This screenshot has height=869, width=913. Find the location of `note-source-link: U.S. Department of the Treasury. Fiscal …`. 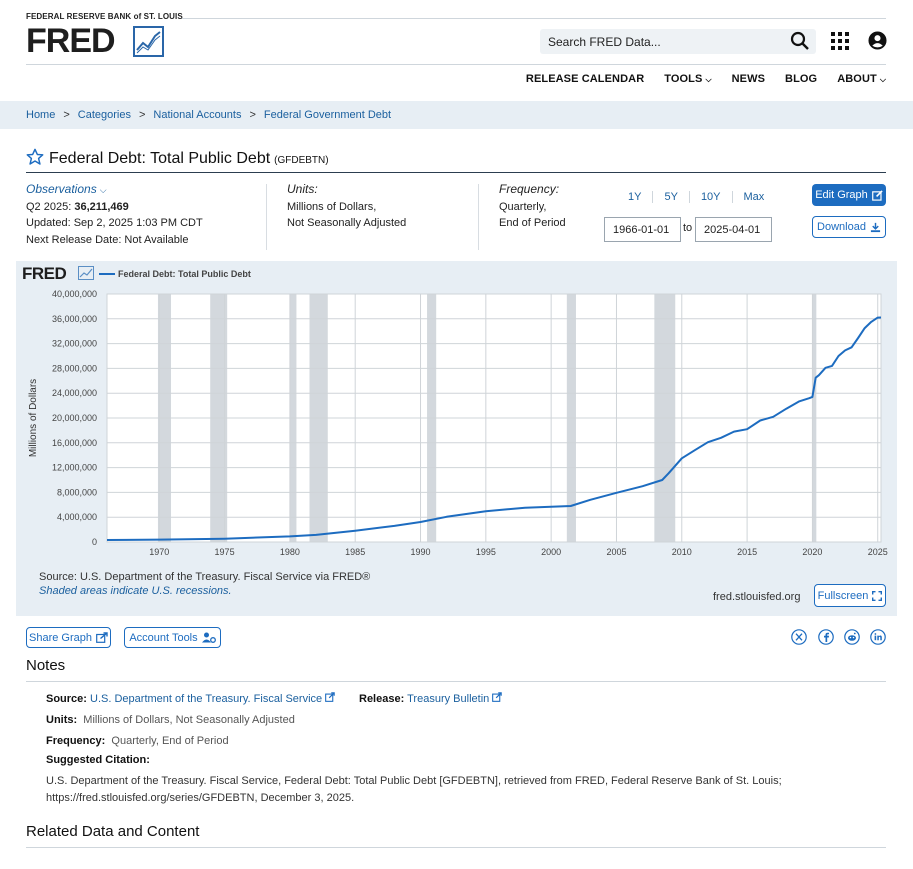

note-source-link: U.S. Department of the Treasury. Fiscal … is located at coordinates (206, 699).